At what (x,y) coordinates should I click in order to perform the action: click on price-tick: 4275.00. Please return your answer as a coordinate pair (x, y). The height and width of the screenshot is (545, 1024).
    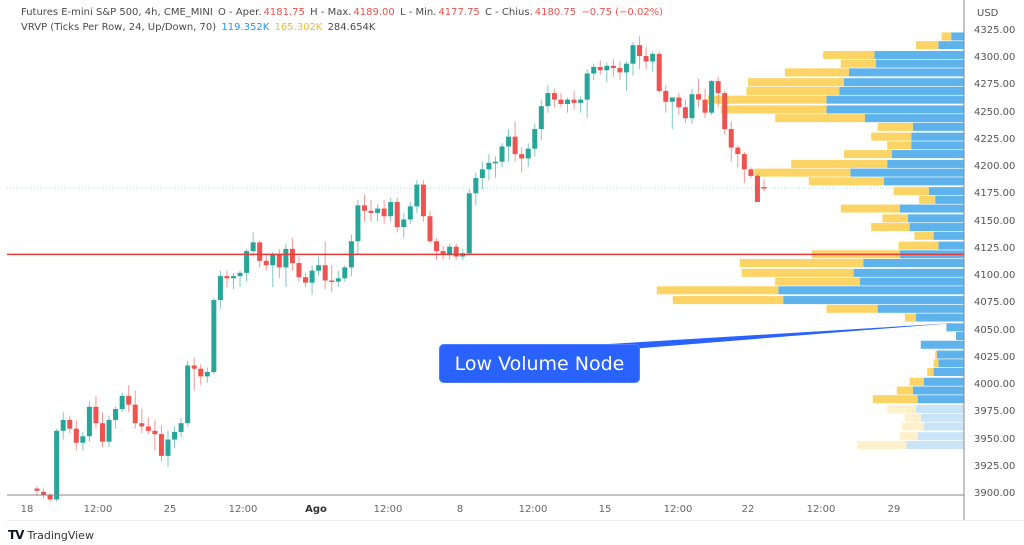
    Looking at the image, I should click on (995, 85).